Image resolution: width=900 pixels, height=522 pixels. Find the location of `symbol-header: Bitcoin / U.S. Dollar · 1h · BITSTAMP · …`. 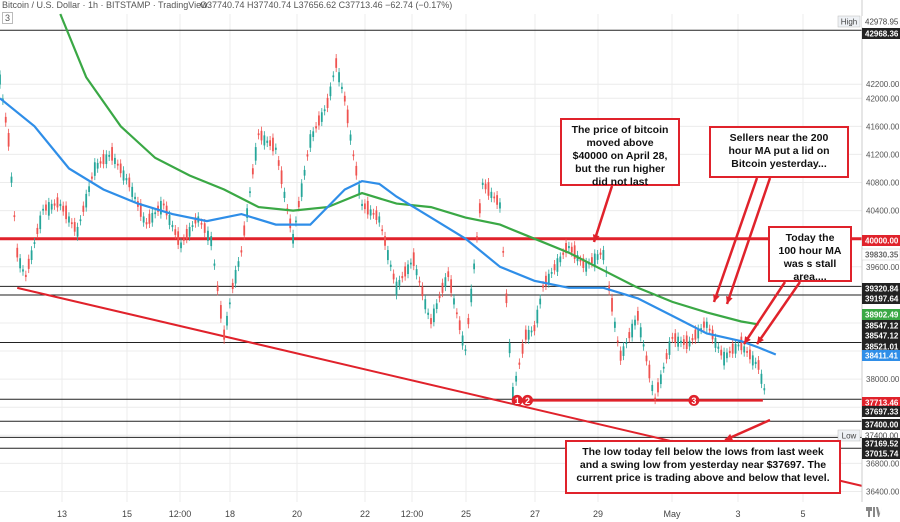

symbol-header: Bitcoin / U.S. Dollar · 1h · BITSTAMP · … is located at coordinates (105, 5).